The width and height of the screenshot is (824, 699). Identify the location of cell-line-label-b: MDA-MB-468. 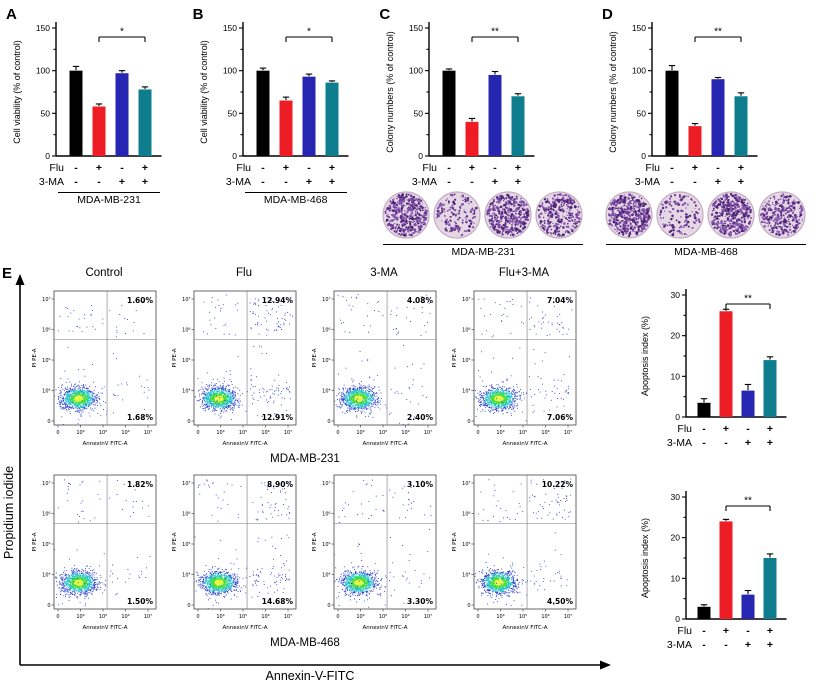
(295, 199).